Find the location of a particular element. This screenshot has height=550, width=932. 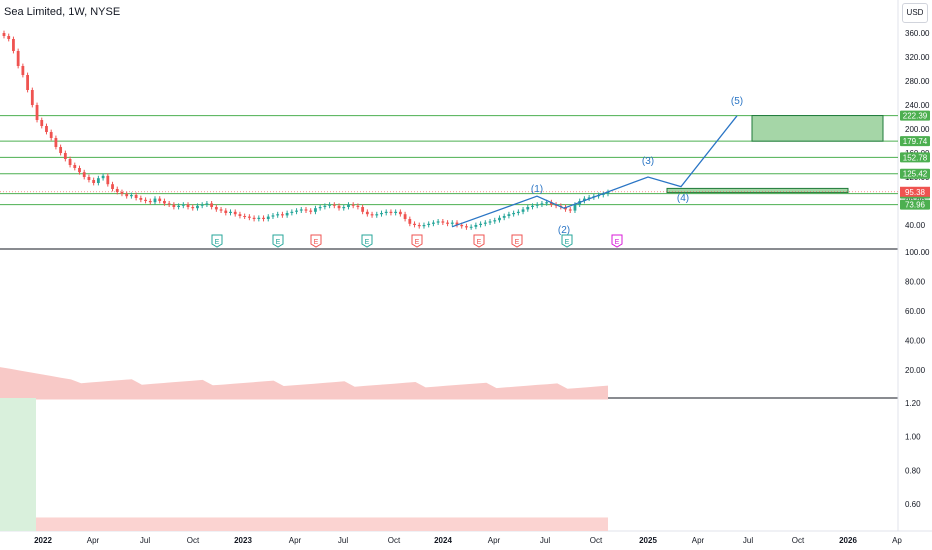

support-zone-box is located at coordinates (757, 190).